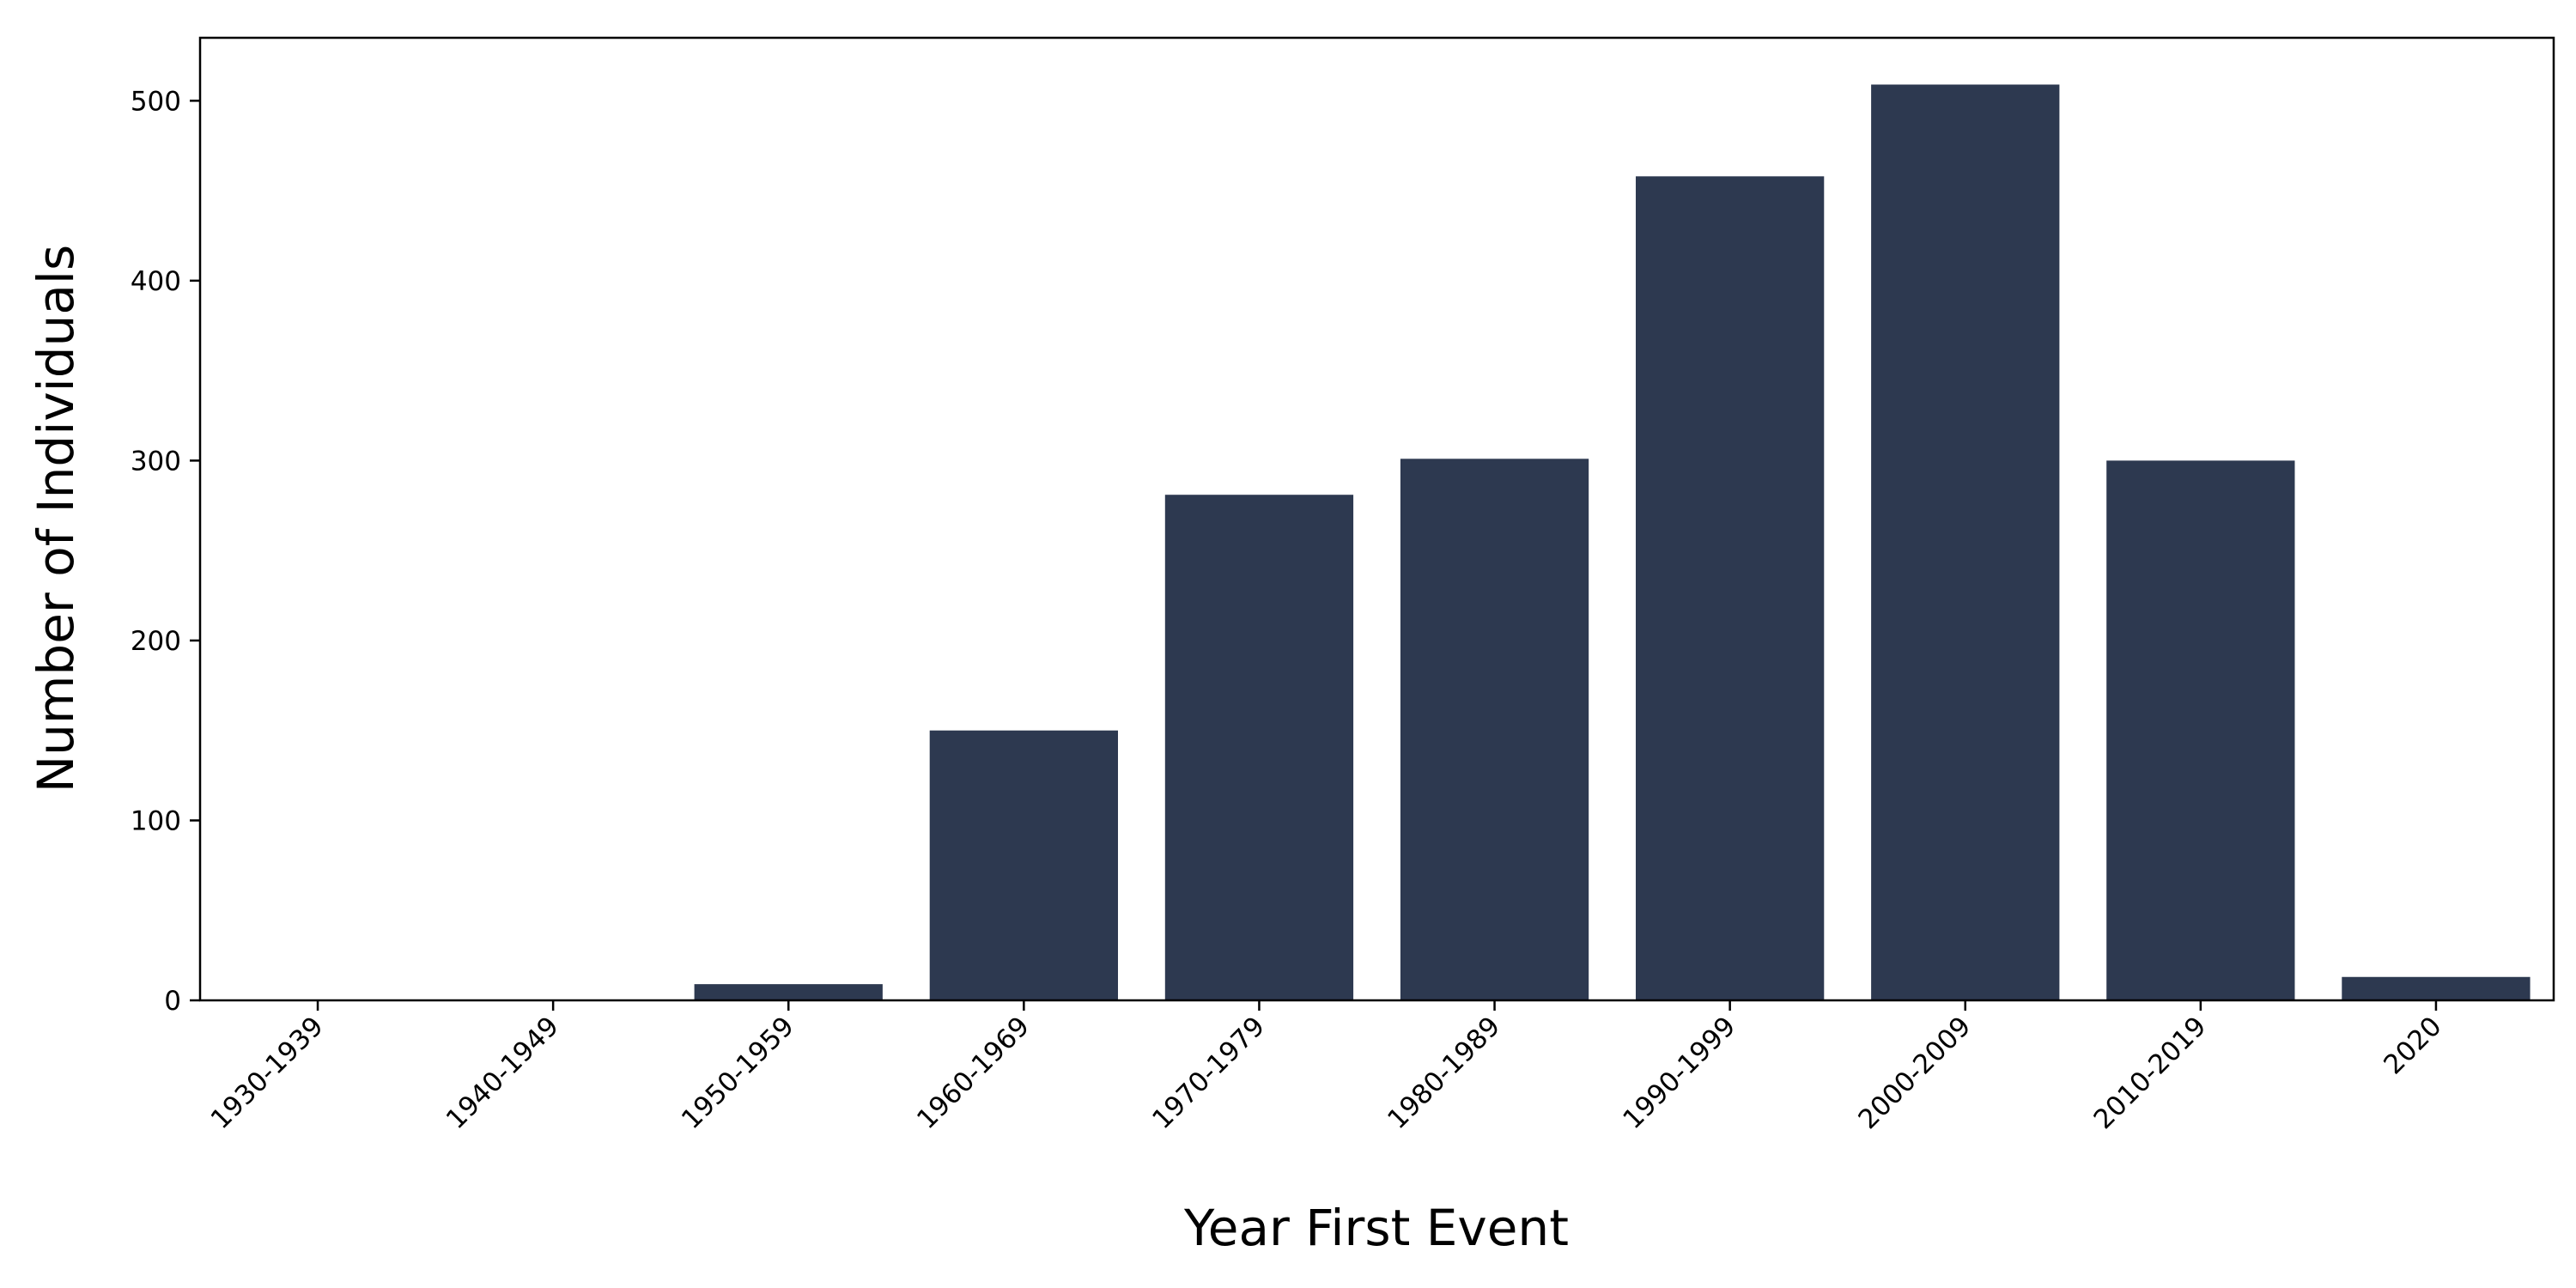  What do you see at coordinates (973, 1073) in the screenshot?
I see `x-tick-label: 1960-1969` at bounding box center [973, 1073].